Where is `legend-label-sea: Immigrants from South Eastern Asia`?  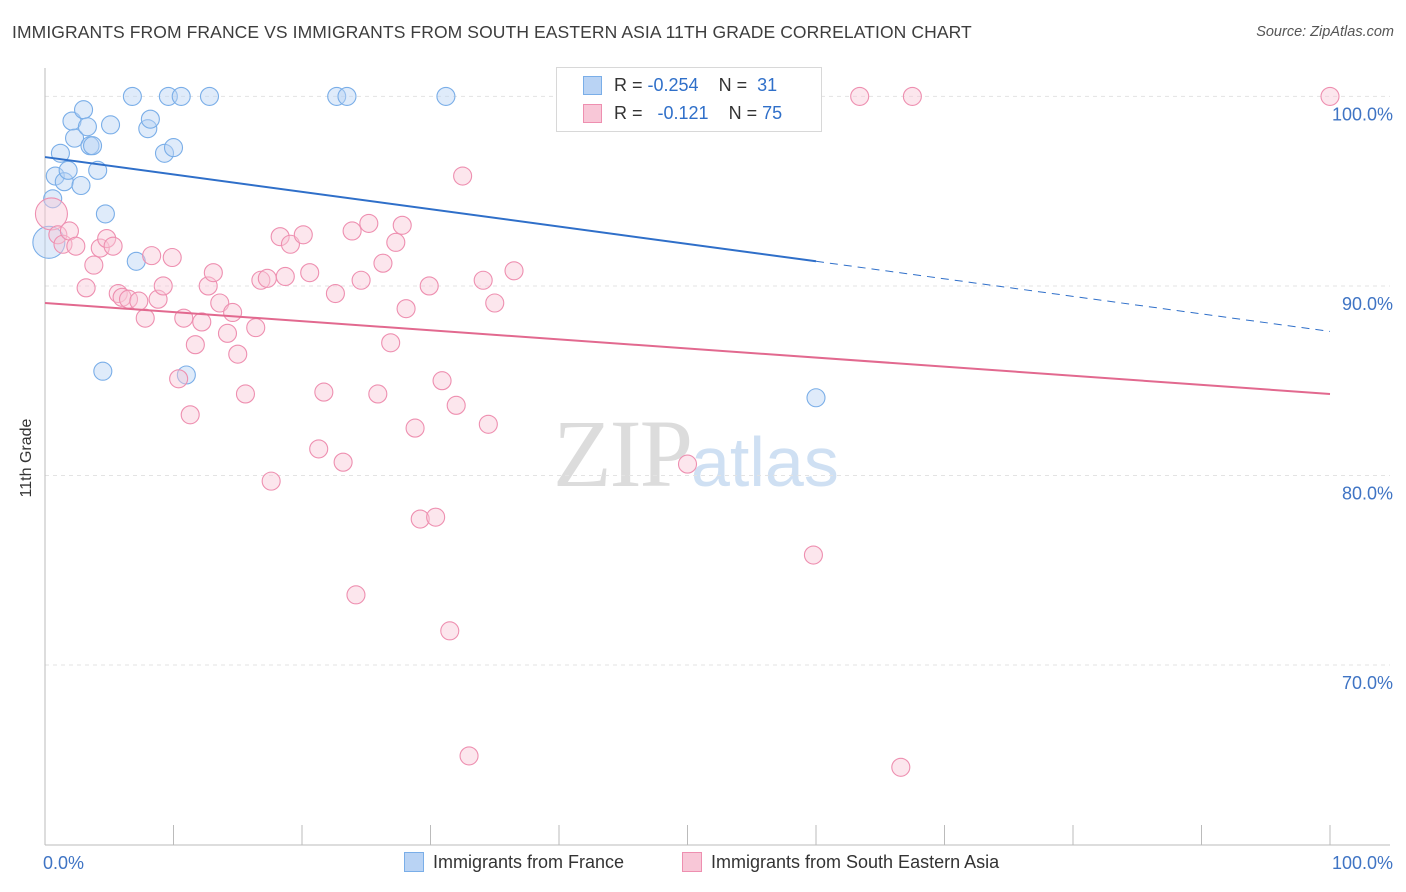
legend-label-sea: Immigrants from South Eastern Asia is located at coordinates (855, 862).